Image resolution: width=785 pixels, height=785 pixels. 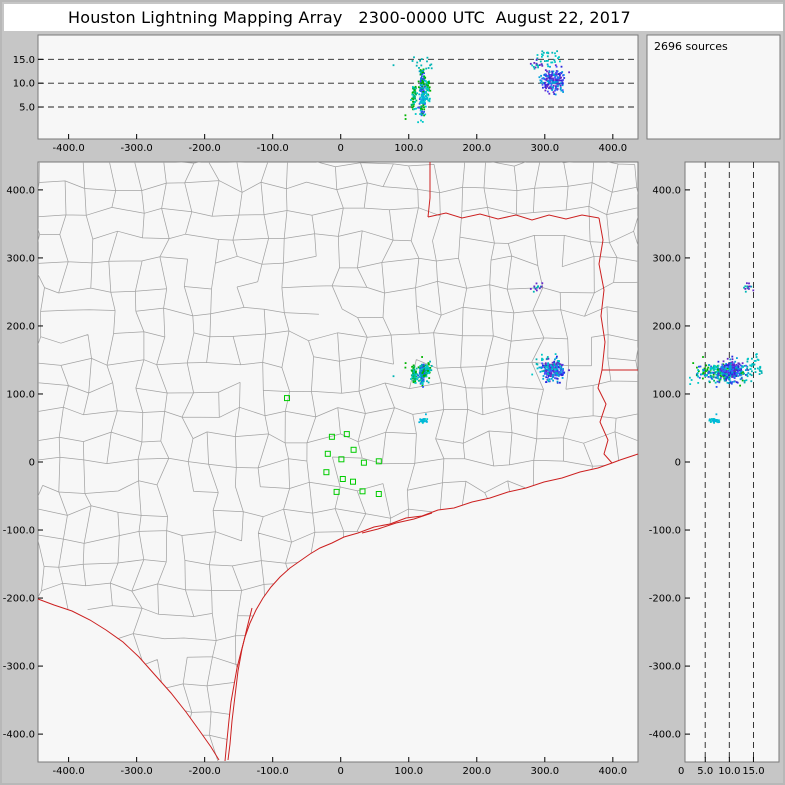 What do you see at coordinates (481, 87) in the screenshot?
I see `ew-alt-sources` at bounding box center [481, 87].